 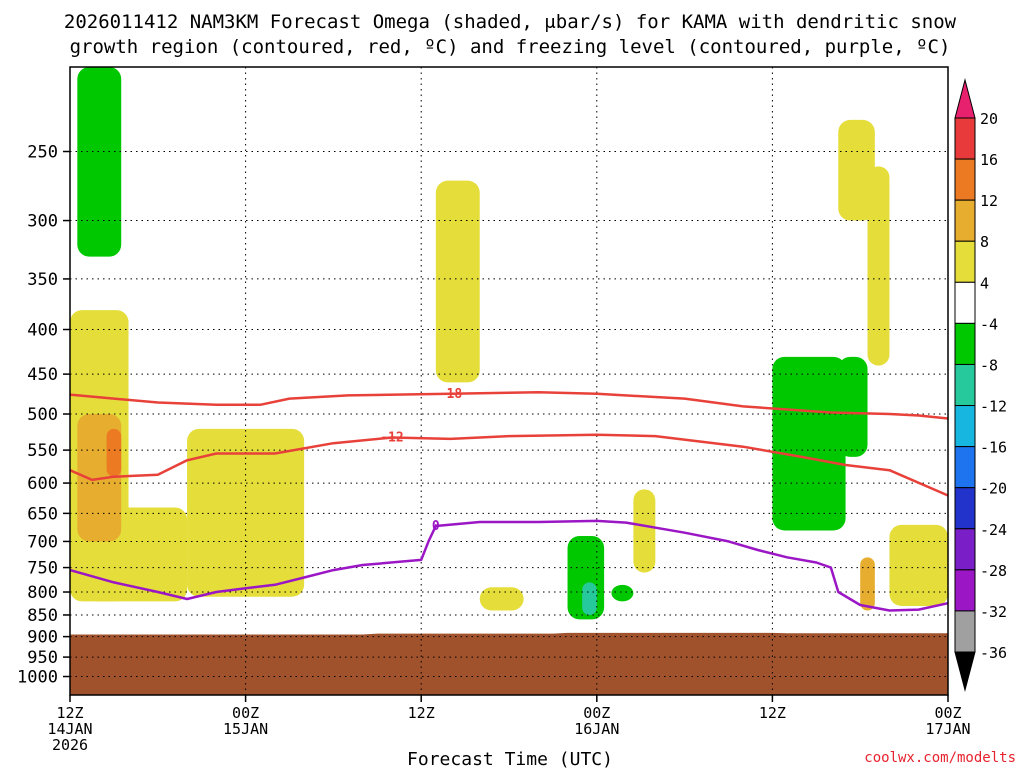 I want to click on colorbar-label: -24, so click(x=993, y=530).